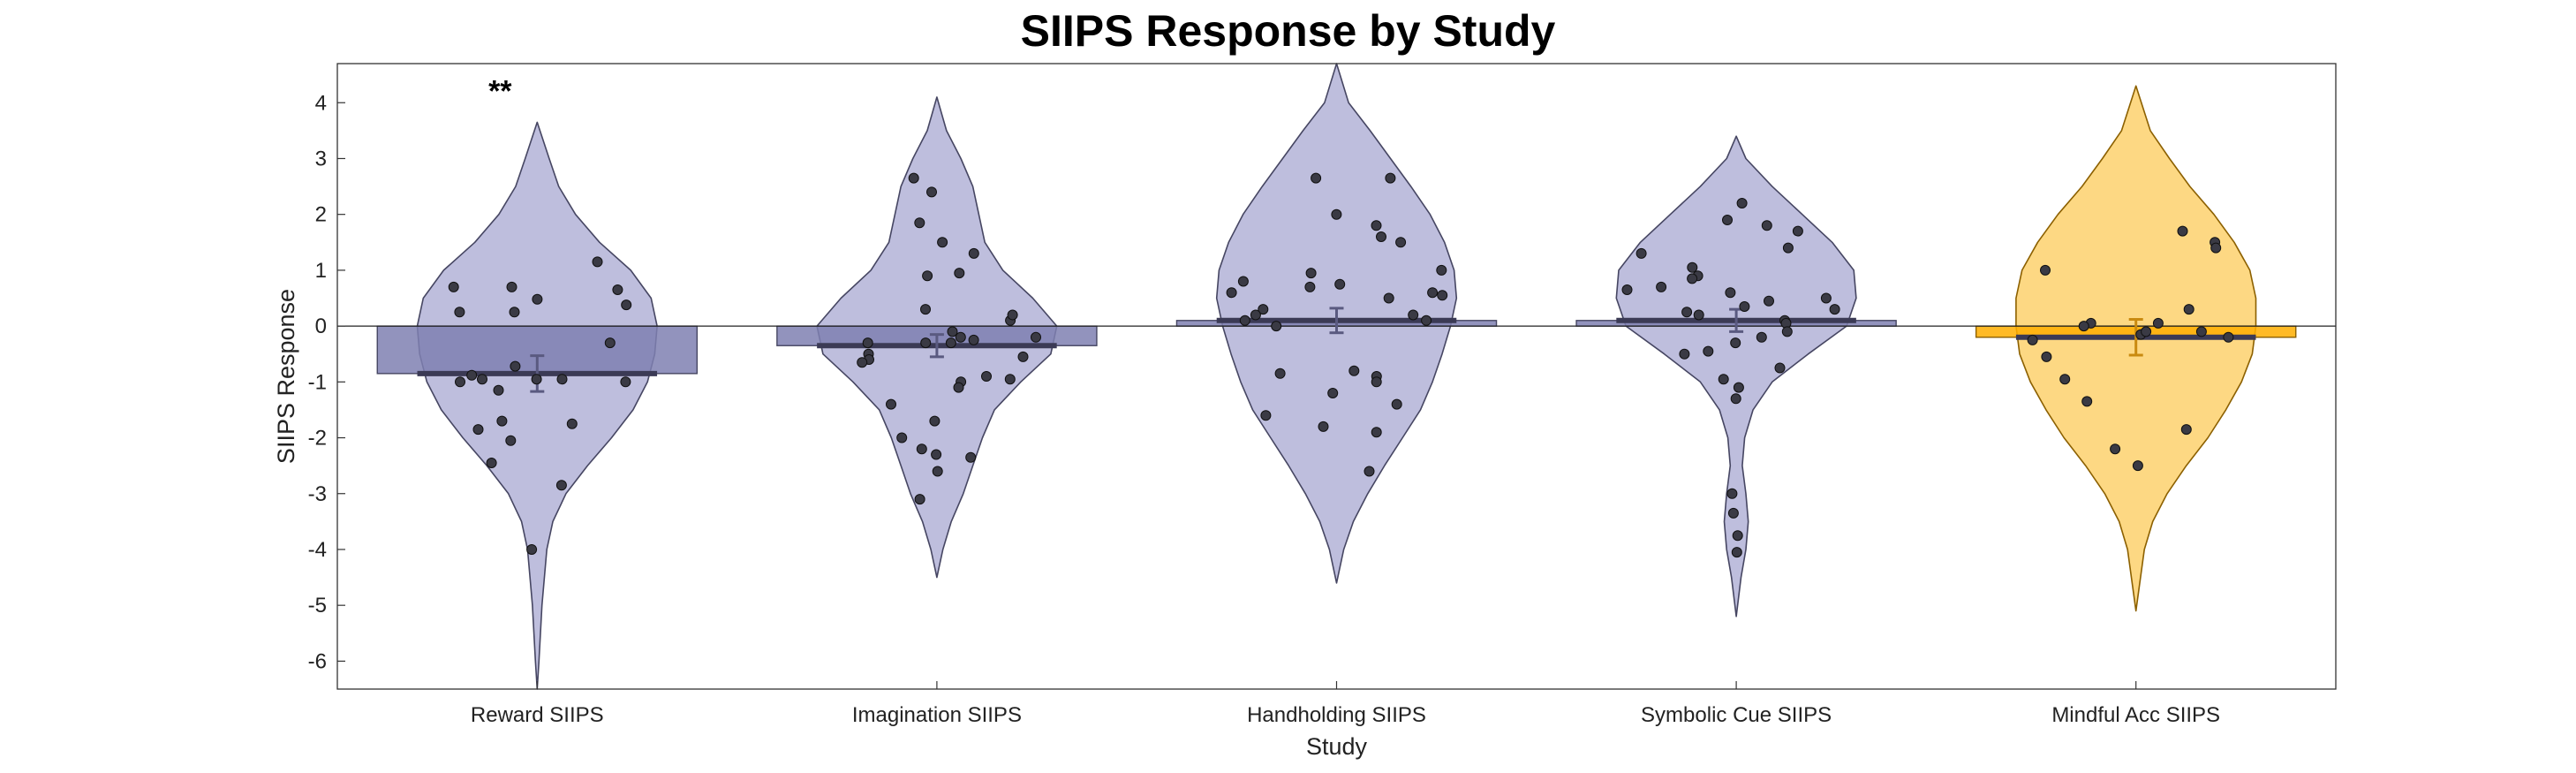  I want to click on y-tick-label: 0, so click(321, 326).